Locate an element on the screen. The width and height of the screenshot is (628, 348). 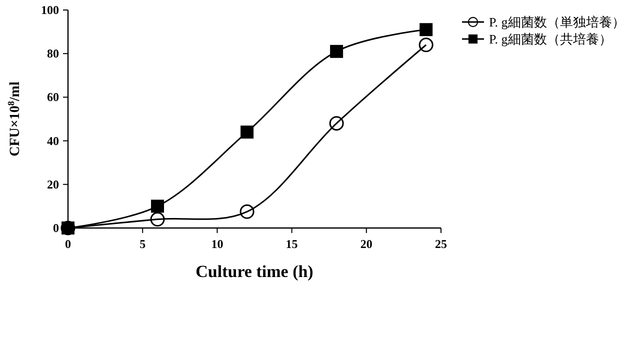
x-tick-label: 20 is located at coordinates (366, 244).